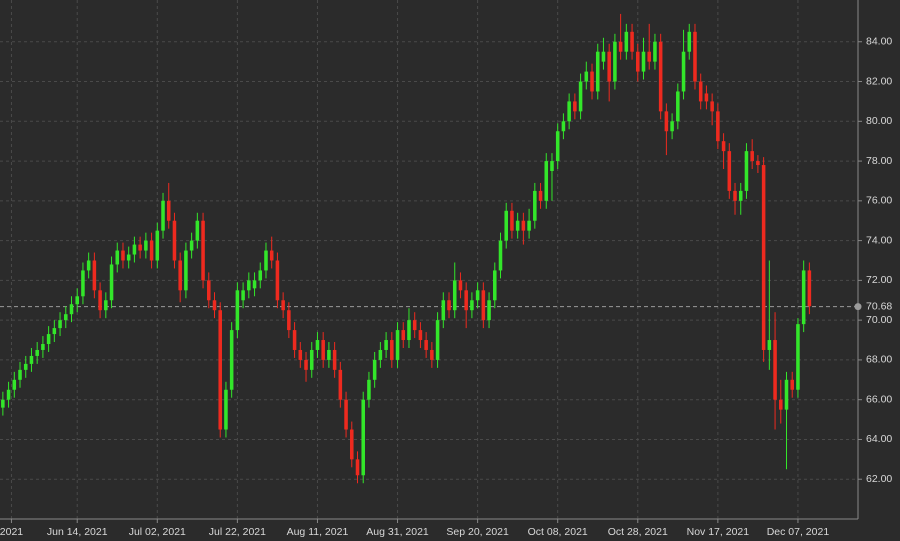 This screenshot has height=541, width=900. I want to click on y-tick-label: 74.00, so click(879, 240).